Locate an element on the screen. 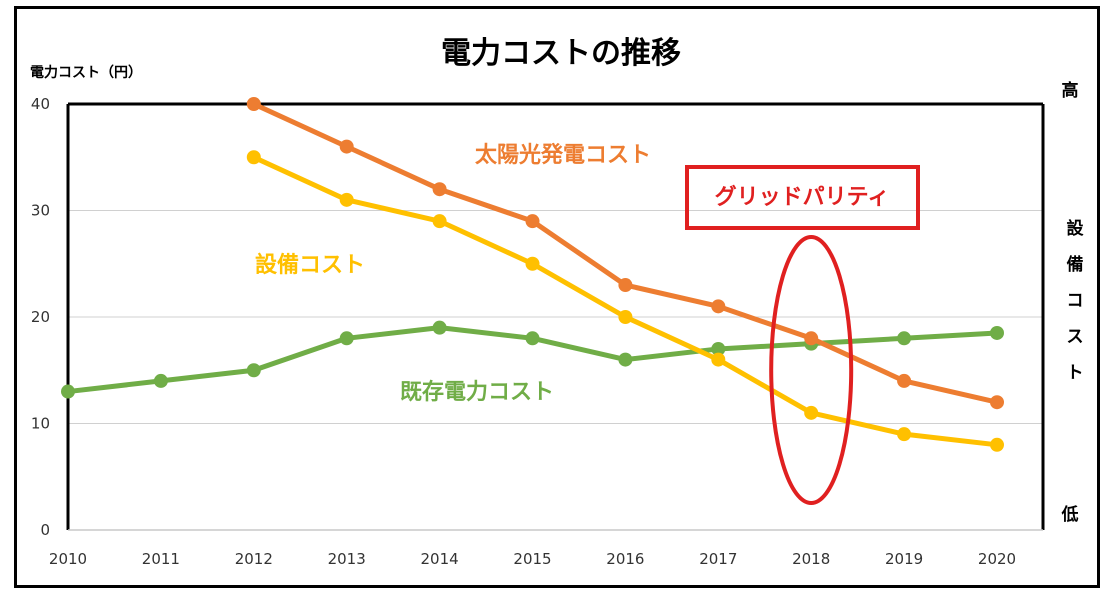  secondary-axis-bottom-label: 低 is located at coordinates (1070, 514).